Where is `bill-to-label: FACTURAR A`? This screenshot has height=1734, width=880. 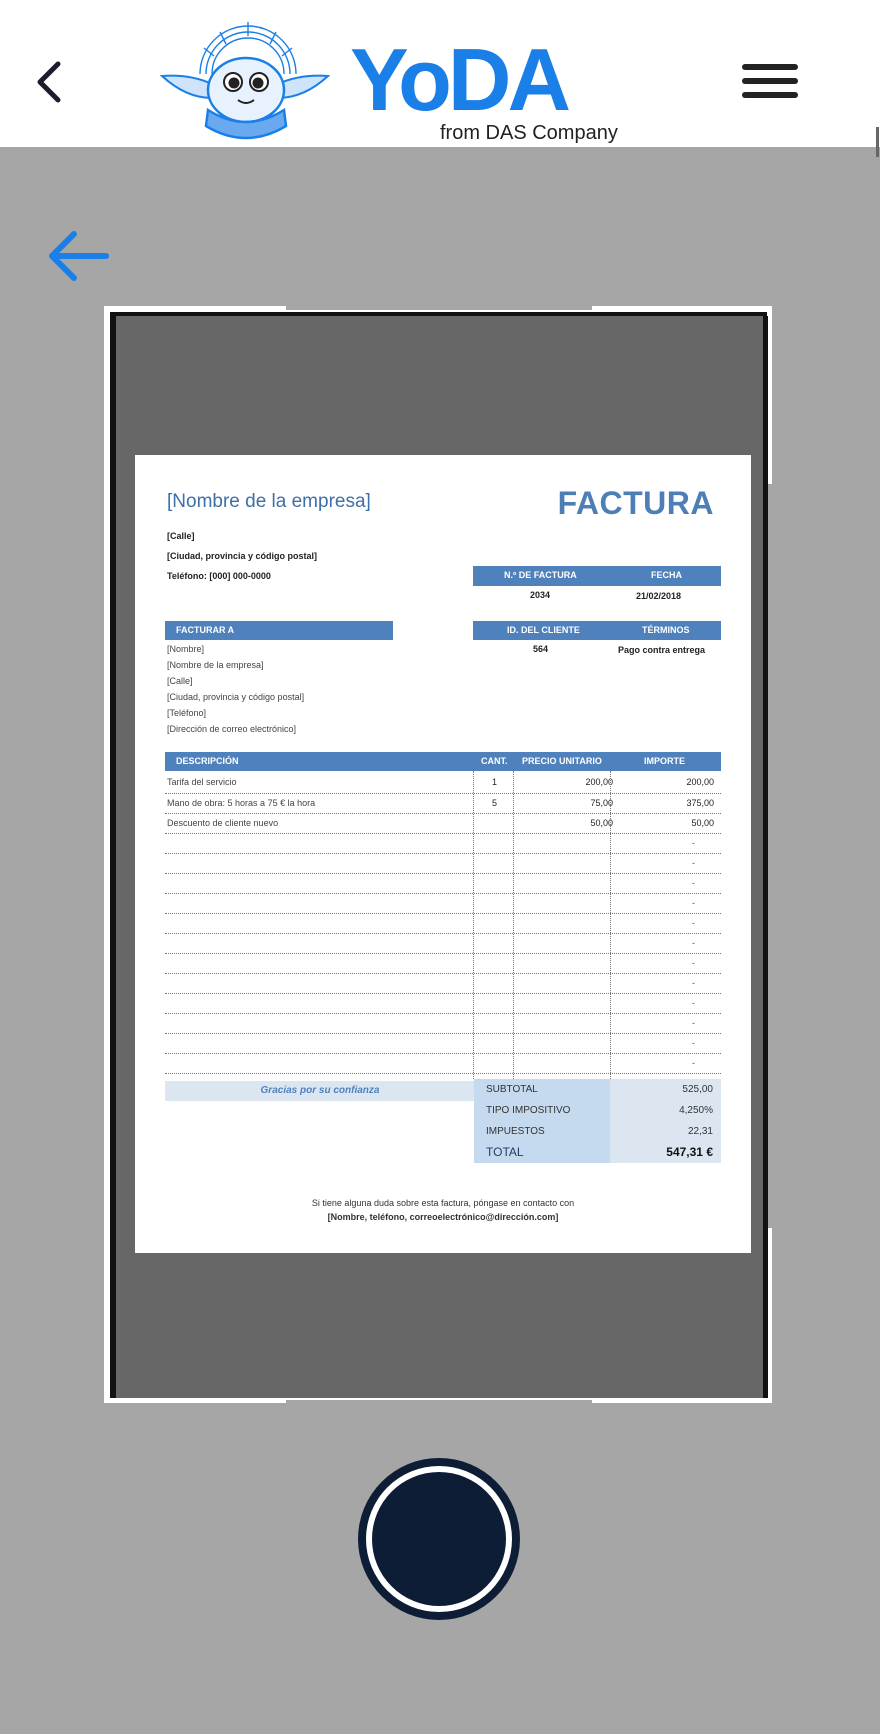 bill-to-label: FACTURAR A is located at coordinates (205, 630).